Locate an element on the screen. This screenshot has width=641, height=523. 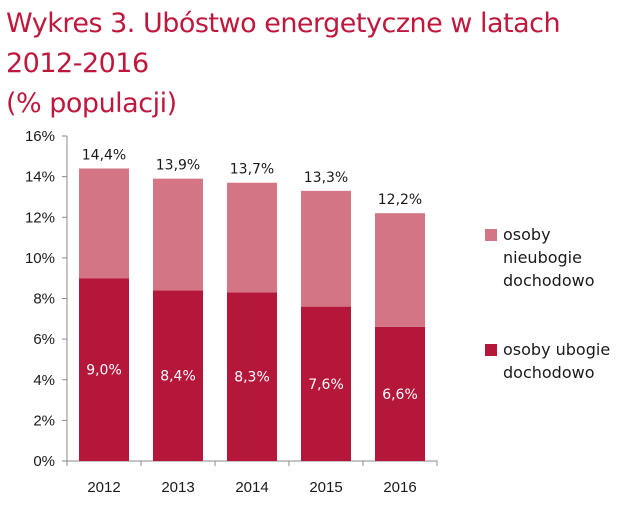
chart-title-line-2: (% populacji) is located at coordinates (91, 103).